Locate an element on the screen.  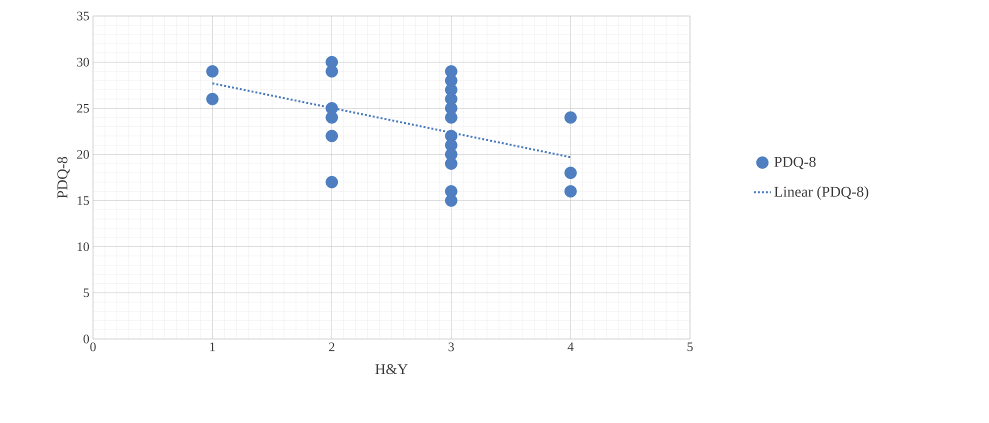
y-tick-label: 0 is located at coordinates (86, 339).